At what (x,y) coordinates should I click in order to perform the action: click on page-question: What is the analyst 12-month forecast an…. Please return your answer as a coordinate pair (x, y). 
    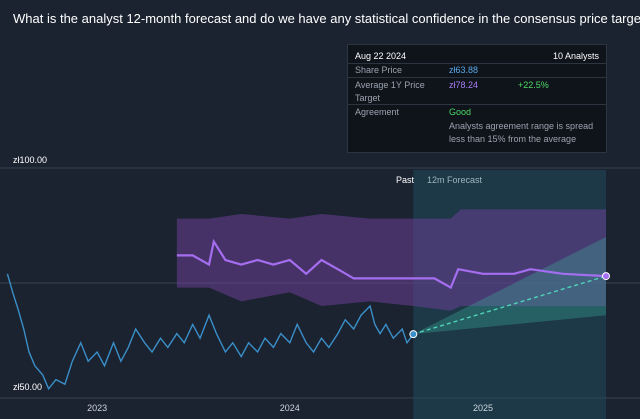
    Looking at the image, I should click on (326, 18).